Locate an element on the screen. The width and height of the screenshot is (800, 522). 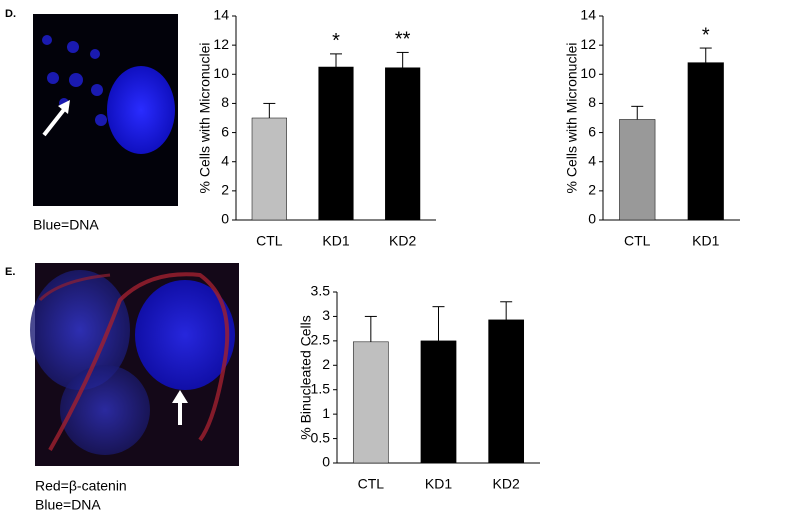
panel-label: E. is located at coordinates (10, 272).